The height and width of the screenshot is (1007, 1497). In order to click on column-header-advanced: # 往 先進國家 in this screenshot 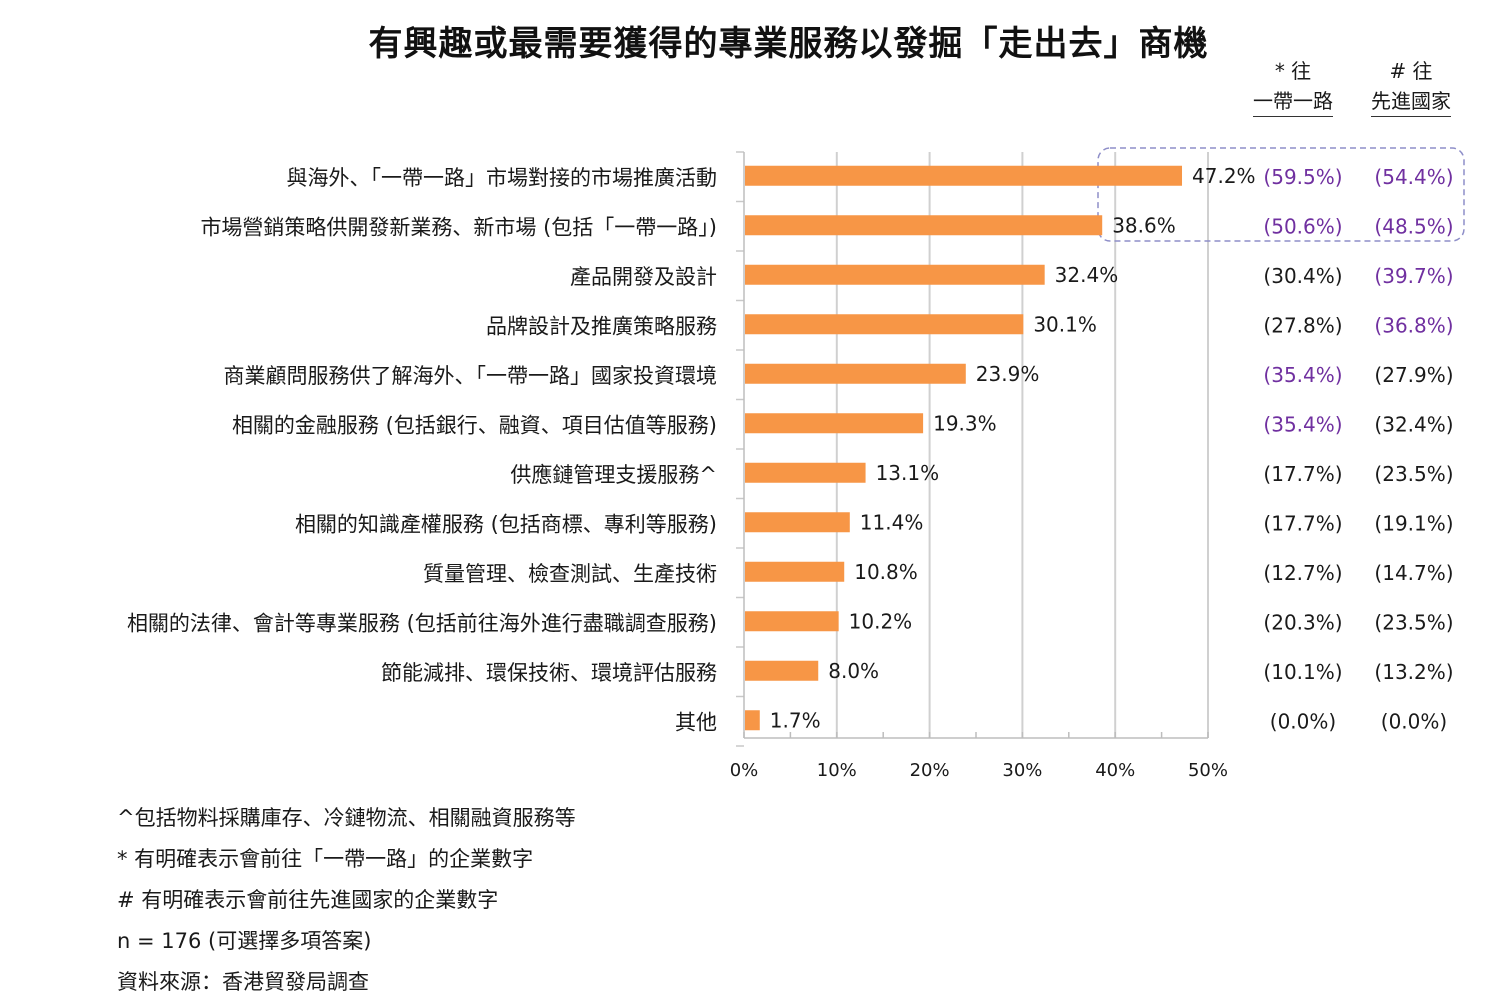, I will do `click(1411, 86)`.